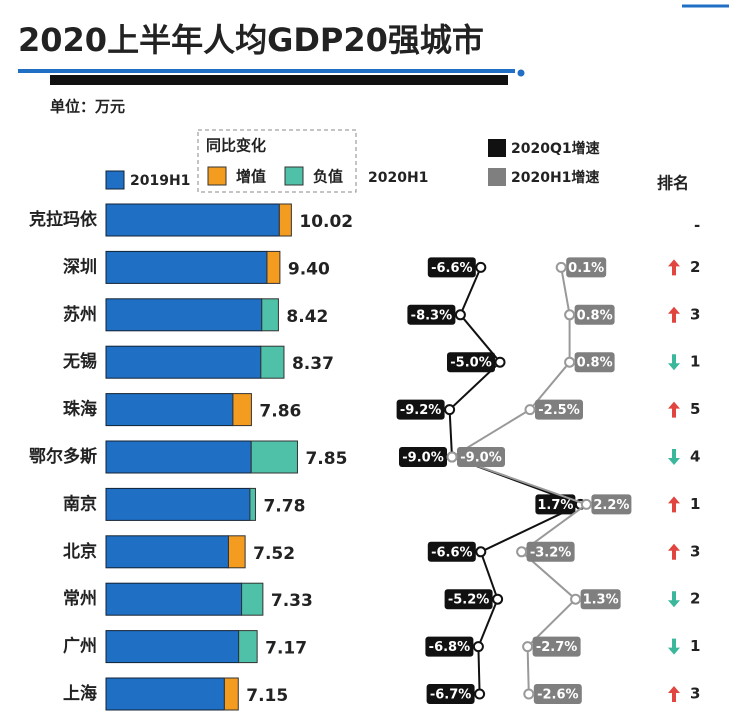 The width and height of the screenshot is (729, 721). I want to click on value-label: 9.40, so click(309, 269).